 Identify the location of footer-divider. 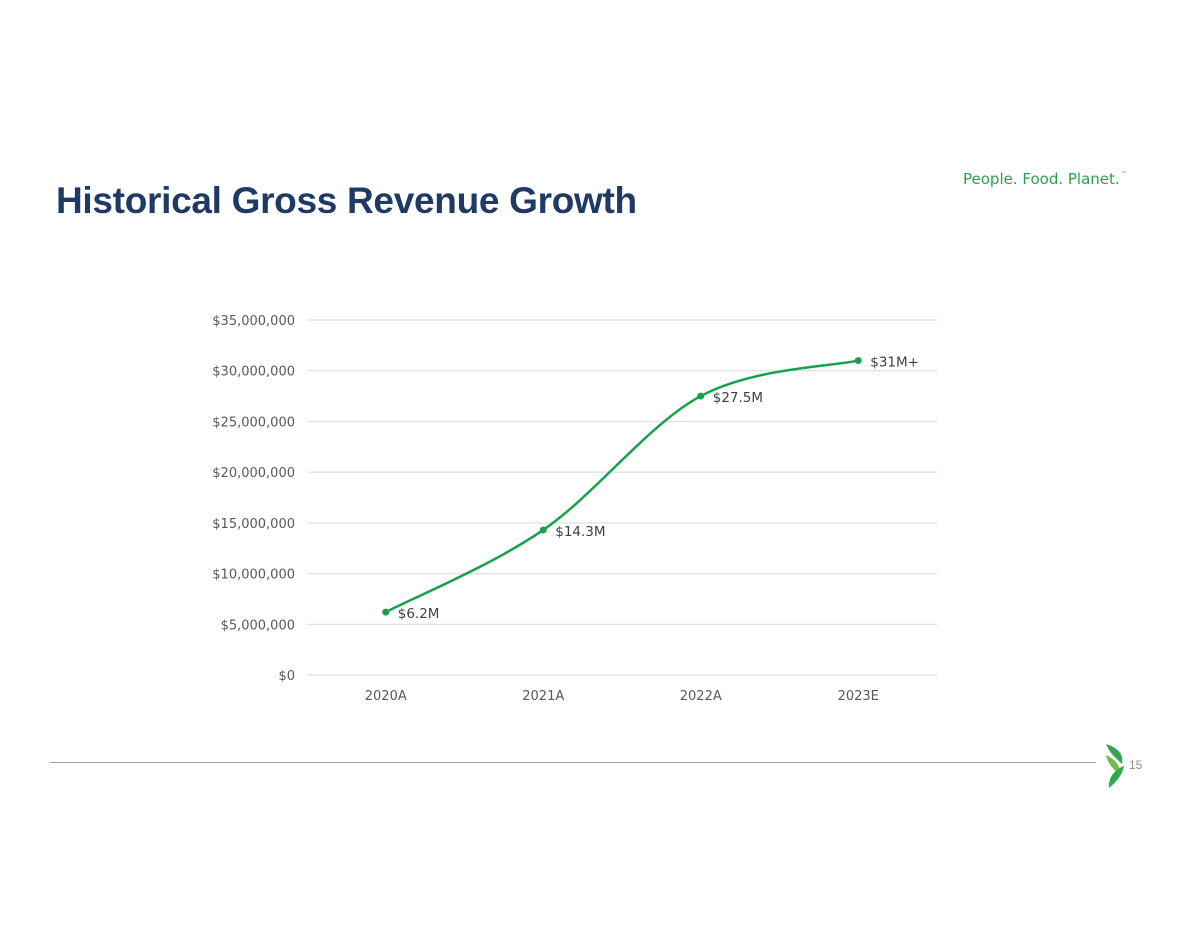
(573, 762).